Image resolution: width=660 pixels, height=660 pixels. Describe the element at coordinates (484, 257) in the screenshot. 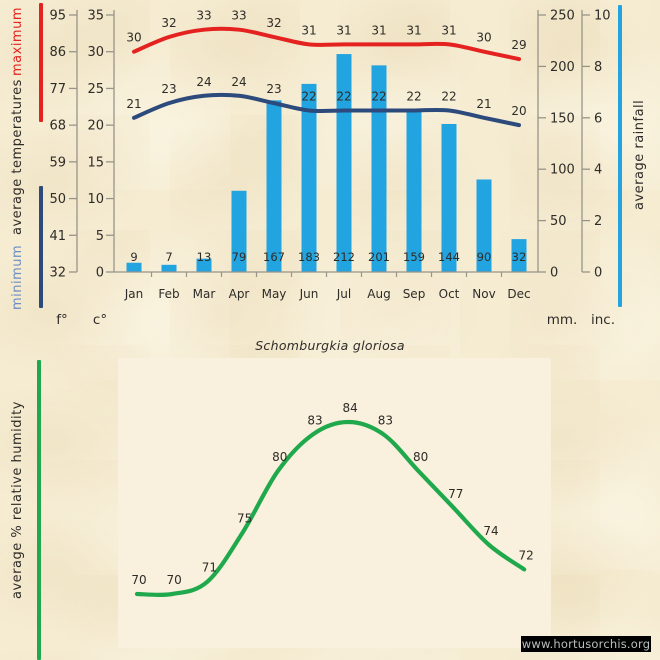

I see `rainfall-value: 90` at that location.